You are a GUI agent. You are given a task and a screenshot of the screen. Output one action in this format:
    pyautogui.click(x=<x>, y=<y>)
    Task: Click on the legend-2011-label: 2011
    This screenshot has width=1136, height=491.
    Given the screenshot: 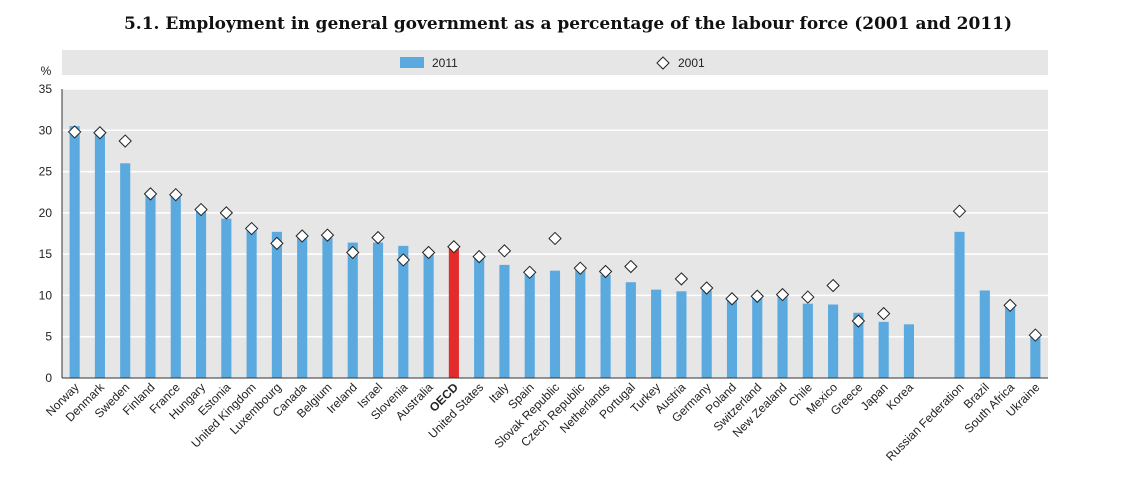 What is the action you would take?
    pyautogui.click(x=445, y=63)
    